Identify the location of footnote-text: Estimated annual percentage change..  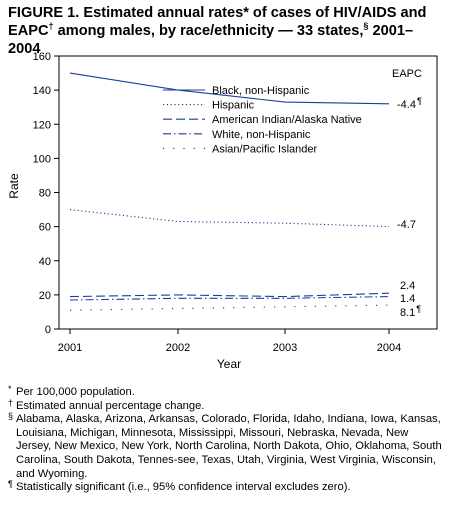
(110, 405).